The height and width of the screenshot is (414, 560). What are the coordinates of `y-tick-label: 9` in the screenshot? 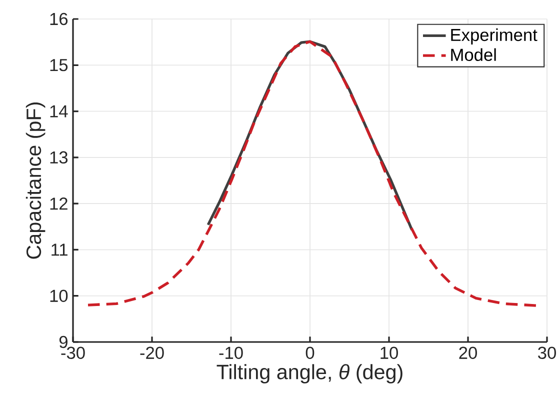 It's located at (63, 342).